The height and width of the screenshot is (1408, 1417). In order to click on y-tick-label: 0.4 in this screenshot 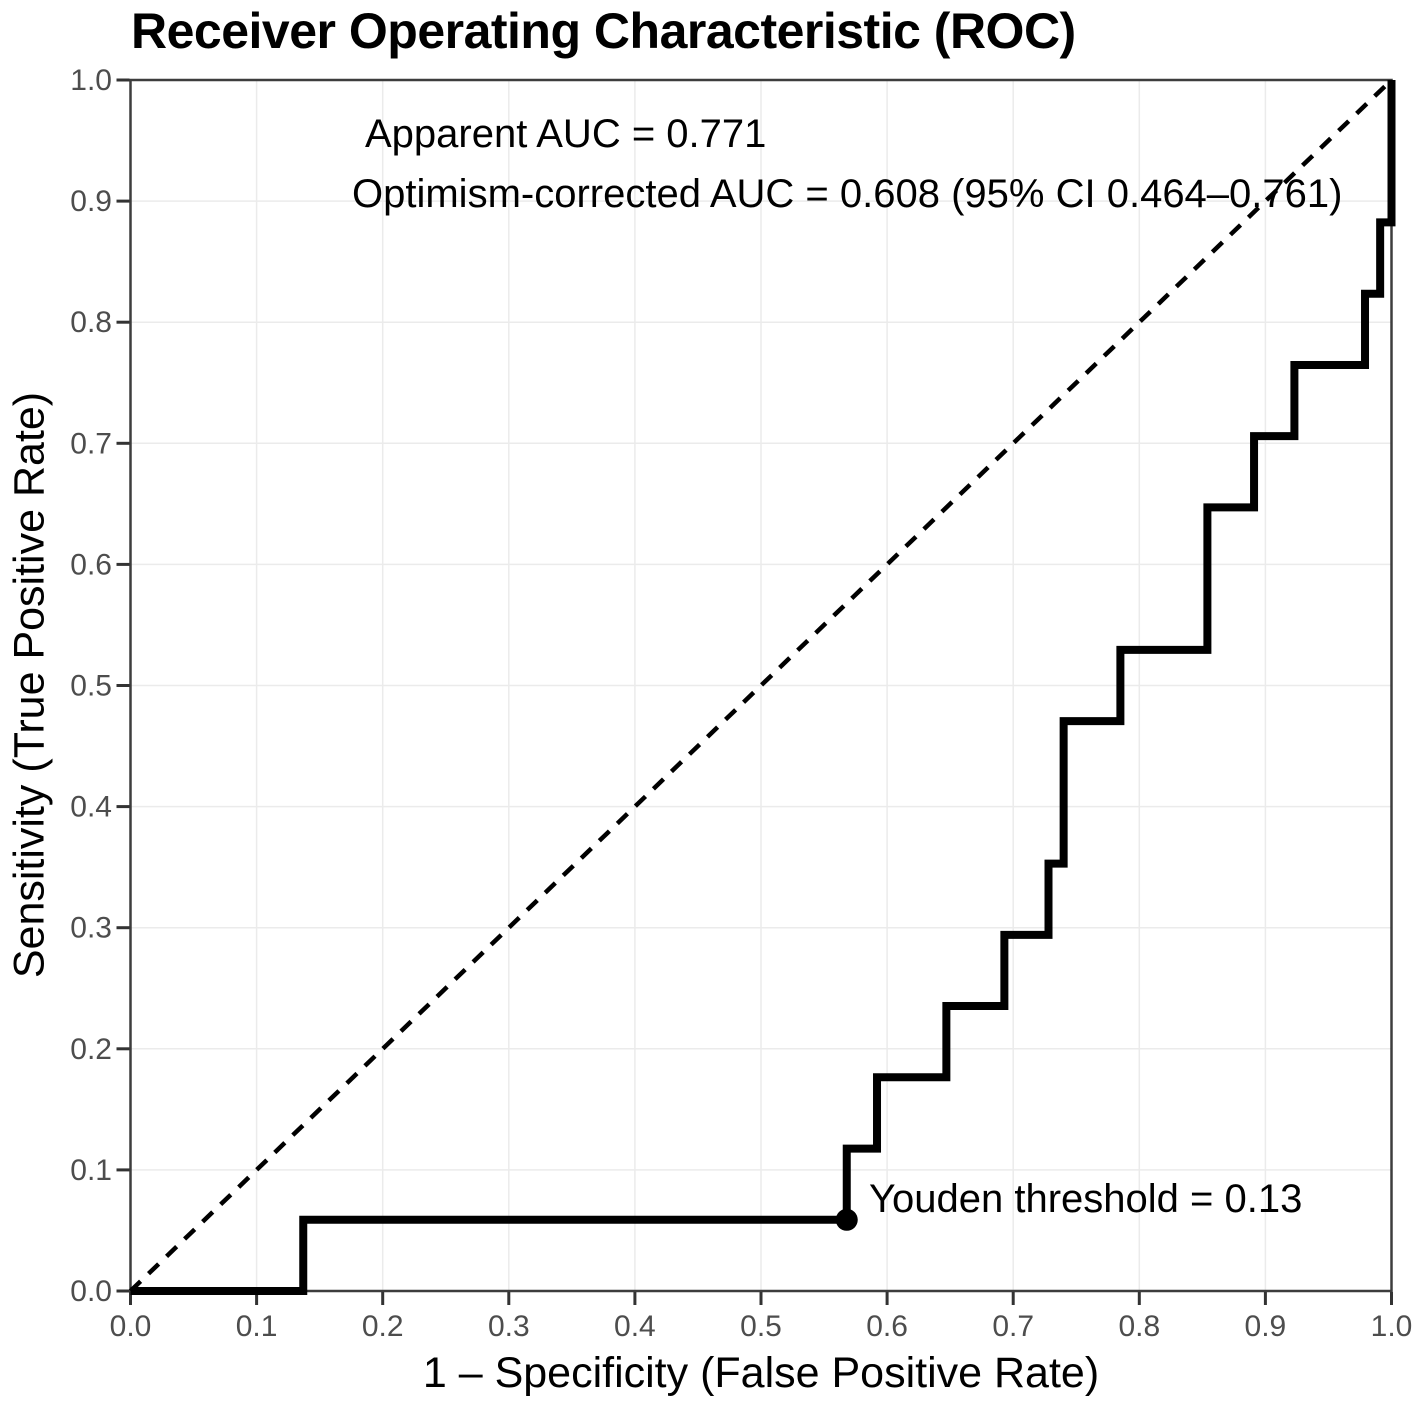, I will do `click(91, 807)`.